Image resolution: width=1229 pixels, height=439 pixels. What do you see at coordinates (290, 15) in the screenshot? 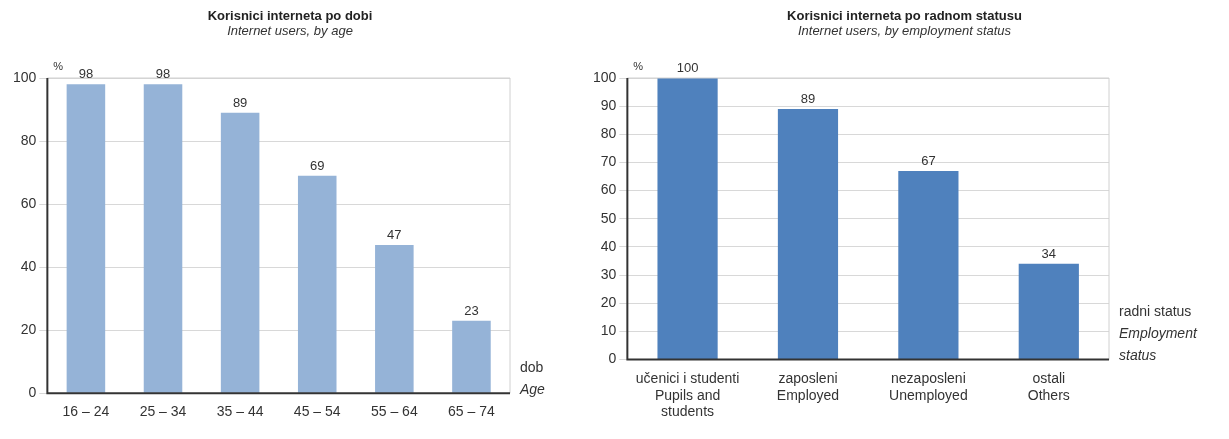
I see `chart-title: Korisnici interneta po dobi` at bounding box center [290, 15].